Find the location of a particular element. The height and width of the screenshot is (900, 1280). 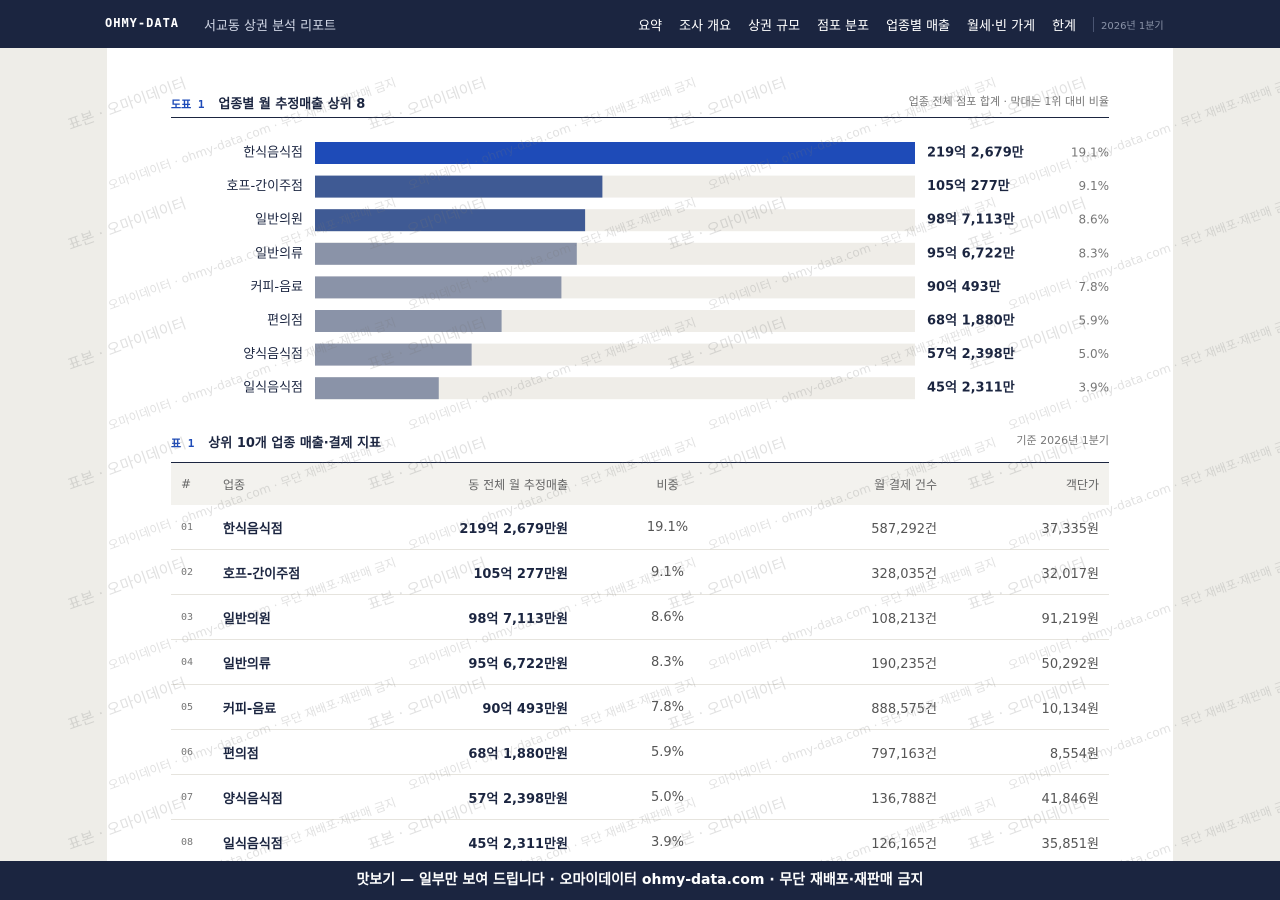

report-title: 서교동 상권 분석 리포트 is located at coordinates (270, 26).